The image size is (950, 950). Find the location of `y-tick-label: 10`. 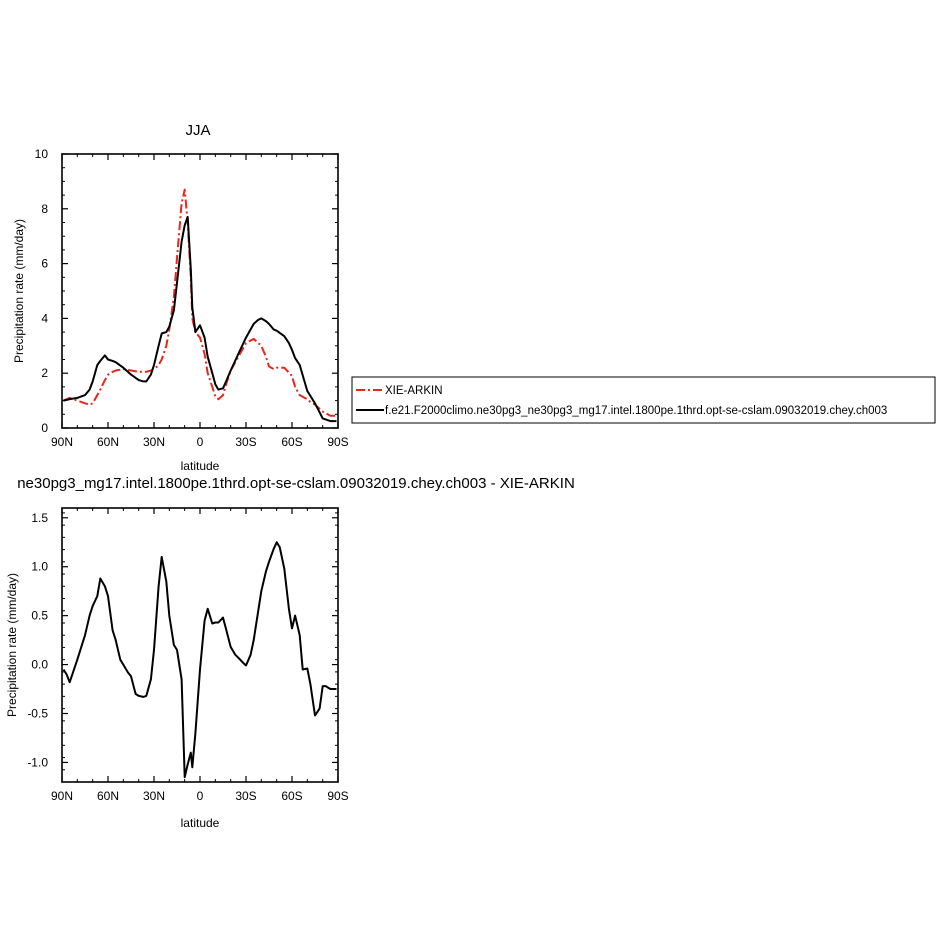

y-tick-label: 10 is located at coordinates (42, 154).